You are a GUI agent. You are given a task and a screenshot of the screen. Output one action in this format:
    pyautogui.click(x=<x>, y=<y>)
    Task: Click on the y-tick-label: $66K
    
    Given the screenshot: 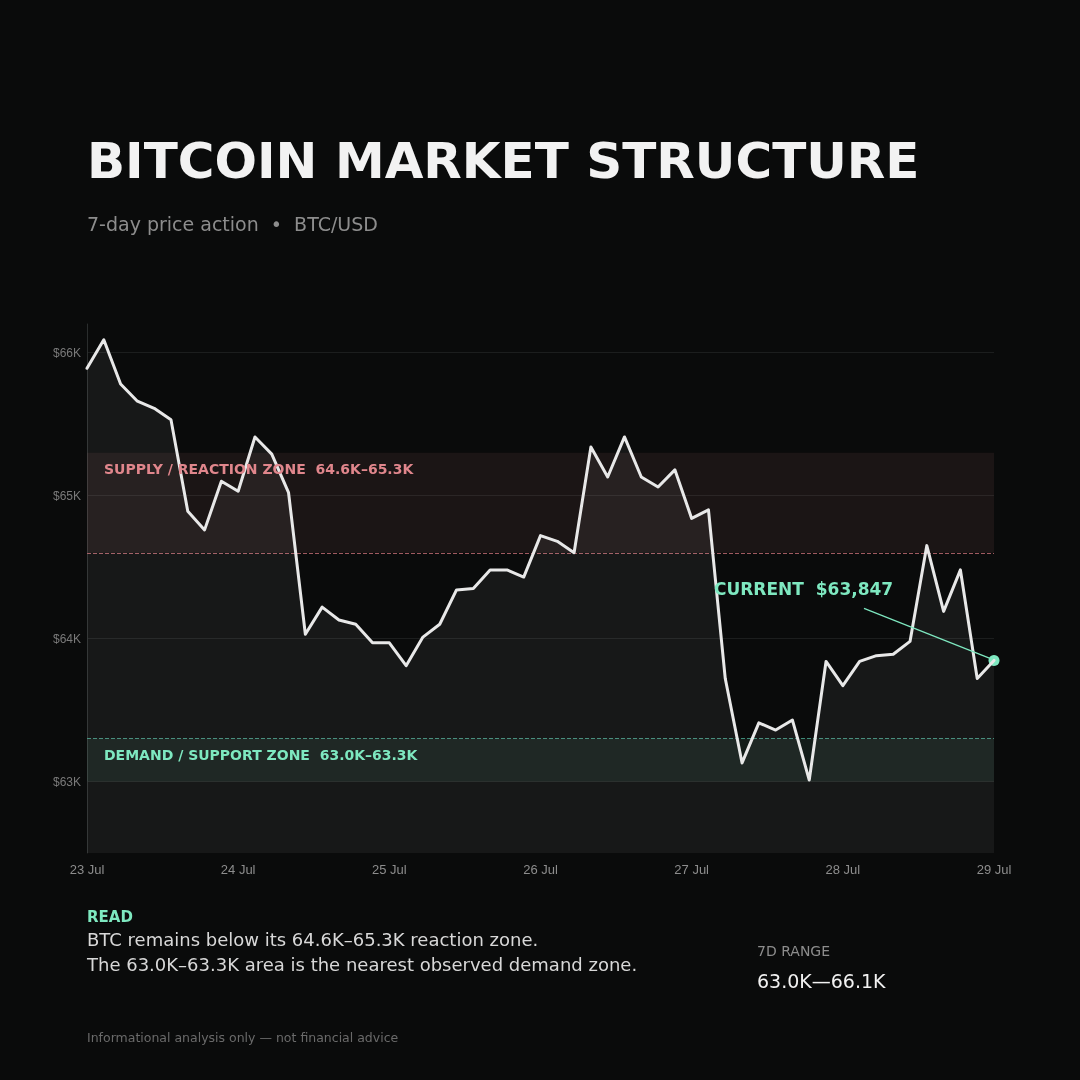 What is the action you would take?
    pyautogui.click(x=66, y=352)
    